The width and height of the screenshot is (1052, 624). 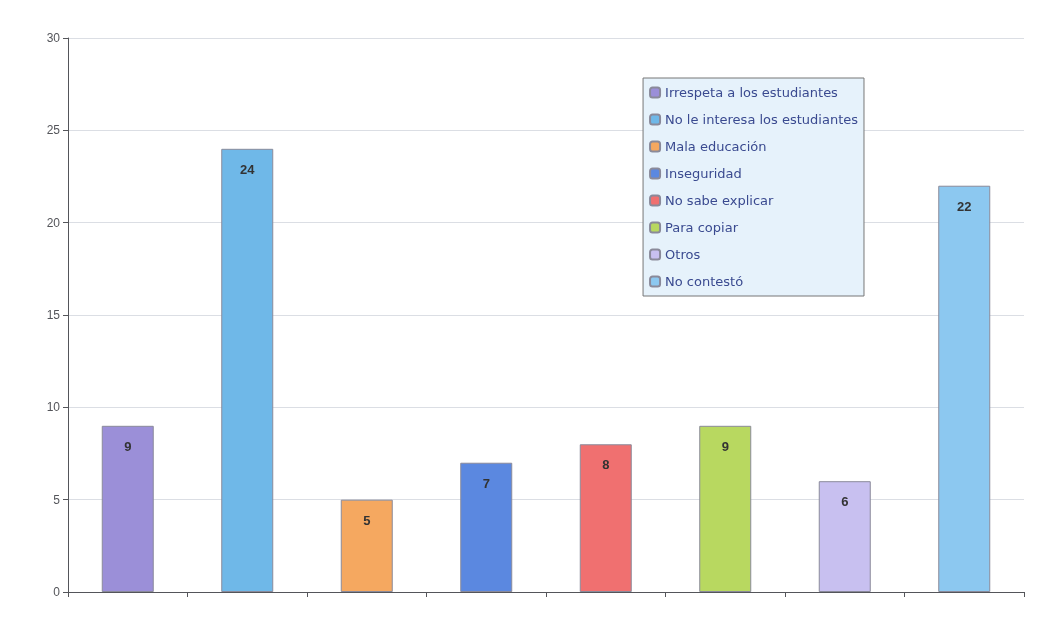 What do you see at coordinates (752, 92) in the screenshot?
I see `legend-label: Irrespeta a los estudiantes` at bounding box center [752, 92].